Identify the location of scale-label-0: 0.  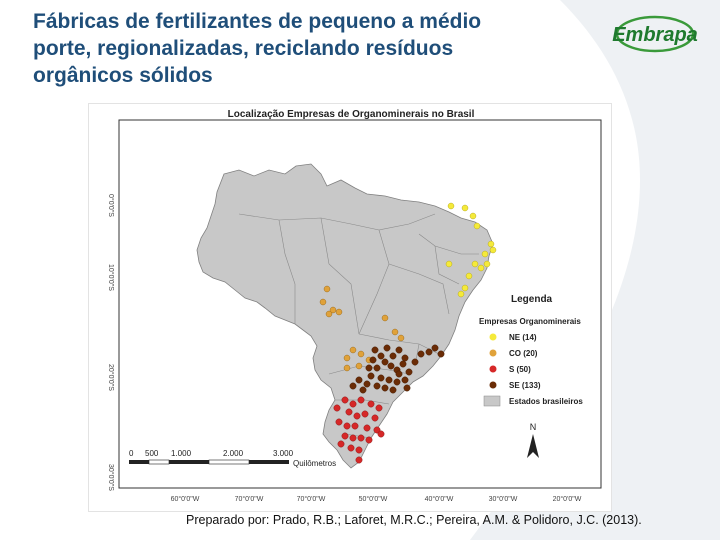
(131, 453).